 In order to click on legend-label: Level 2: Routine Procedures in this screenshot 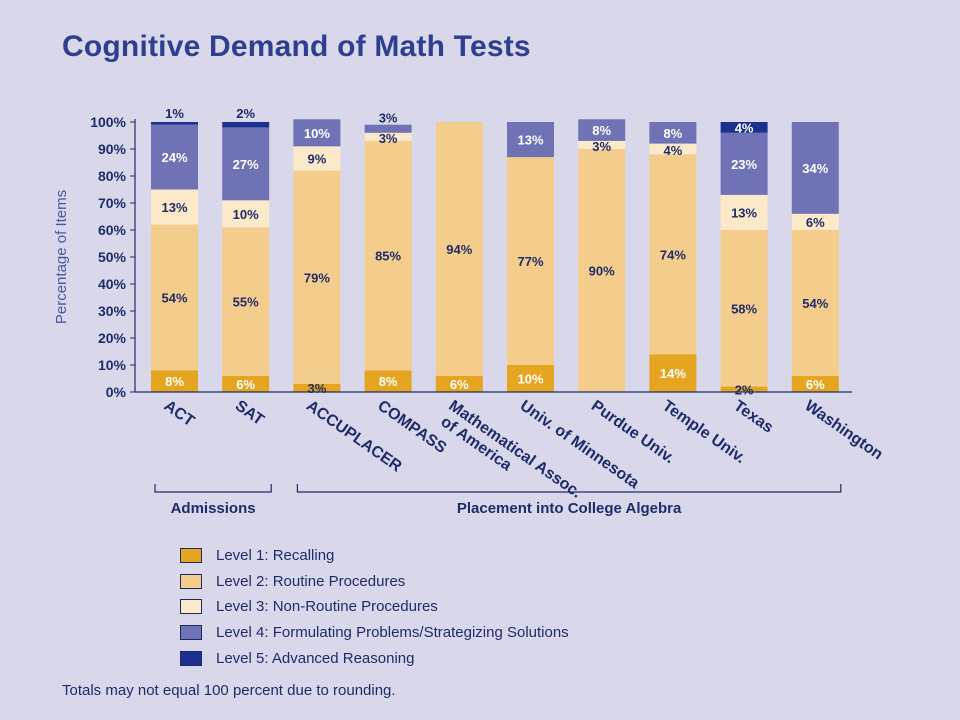, I will do `click(311, 581)`.